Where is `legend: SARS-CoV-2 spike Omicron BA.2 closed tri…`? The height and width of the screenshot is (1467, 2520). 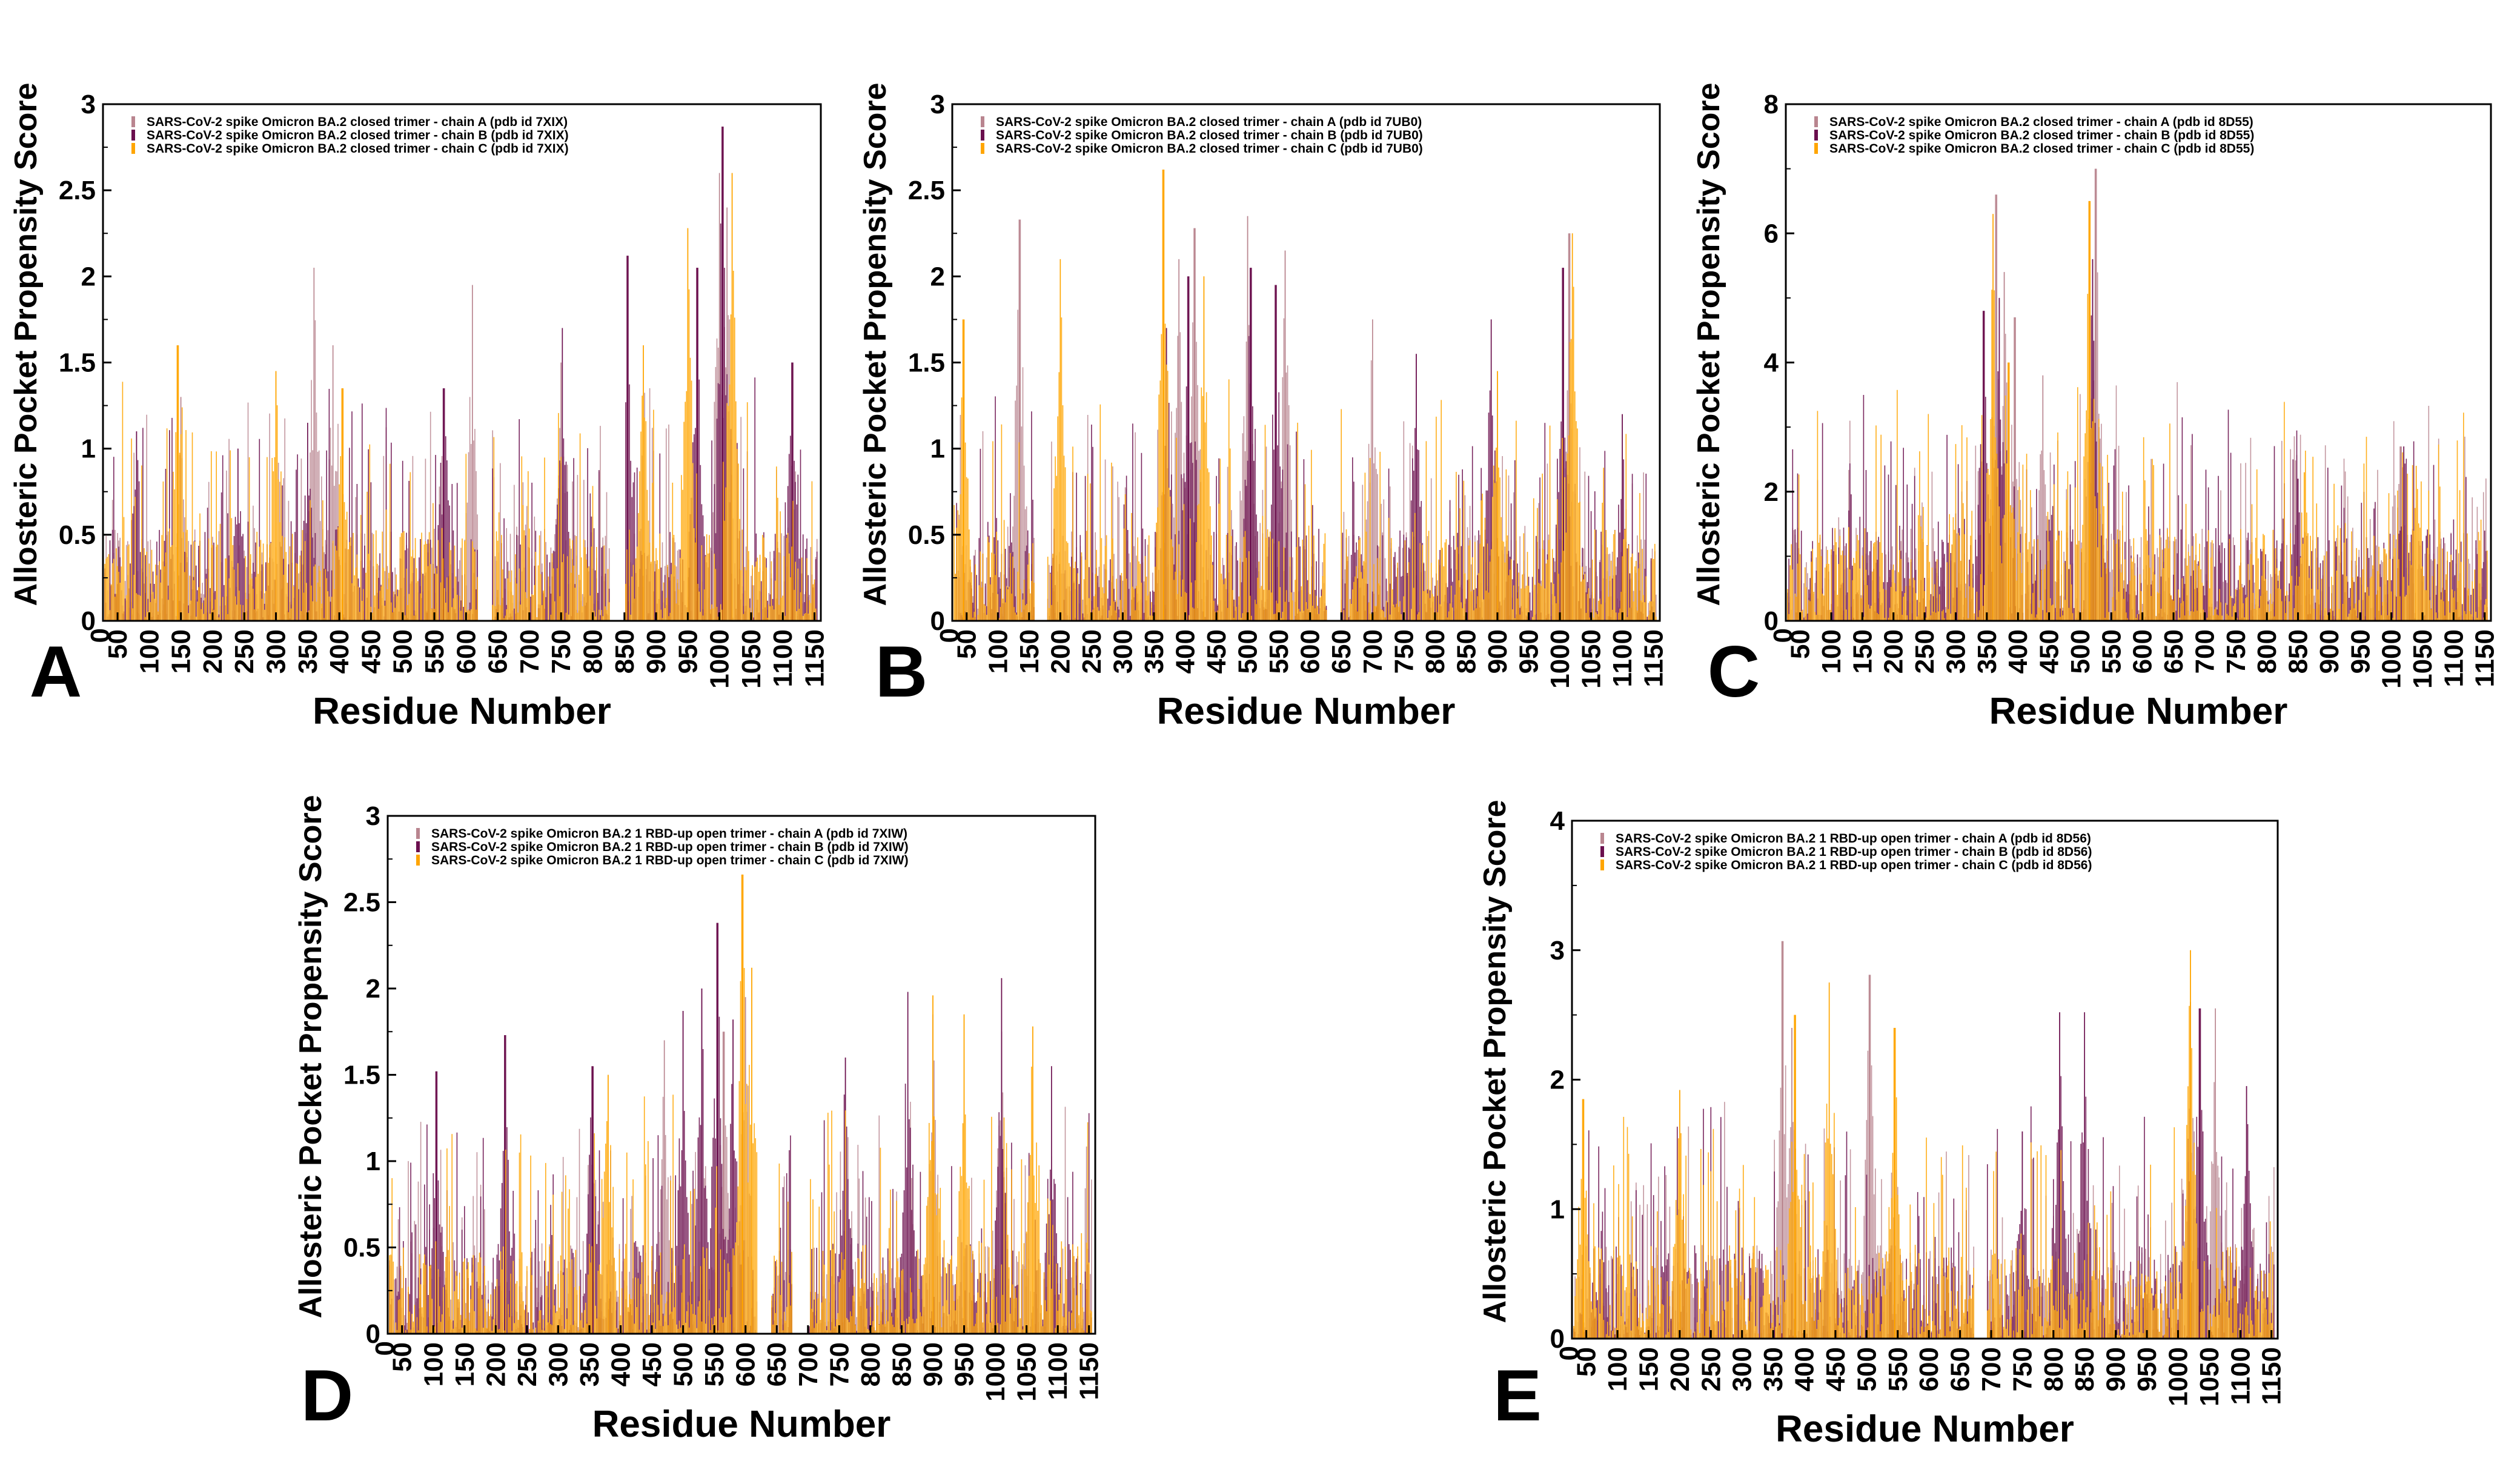 legend: SARS-CoV-2 spike Omicron BA.2 closed tri… is located at coordinates (350, 135).